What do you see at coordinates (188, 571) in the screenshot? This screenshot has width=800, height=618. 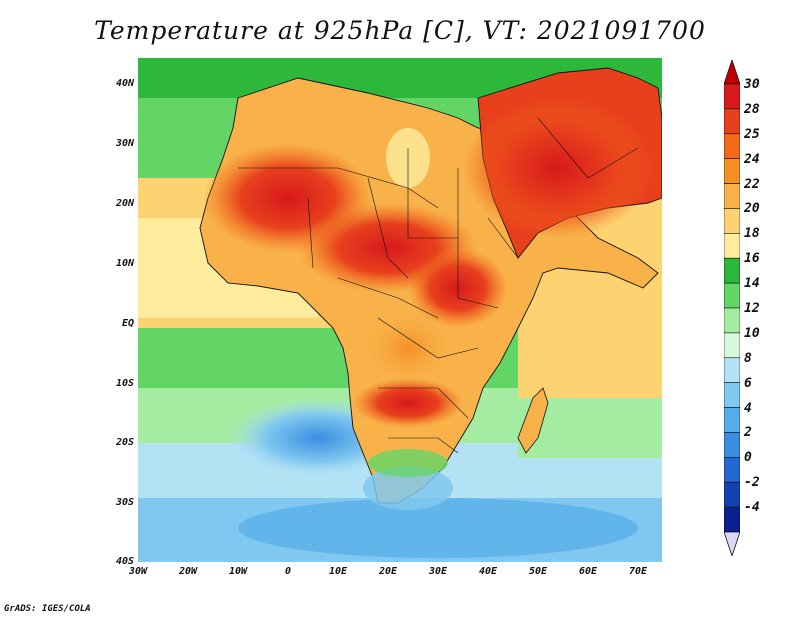 I see `lon-label: 20W` at bounding box center [188, 571].